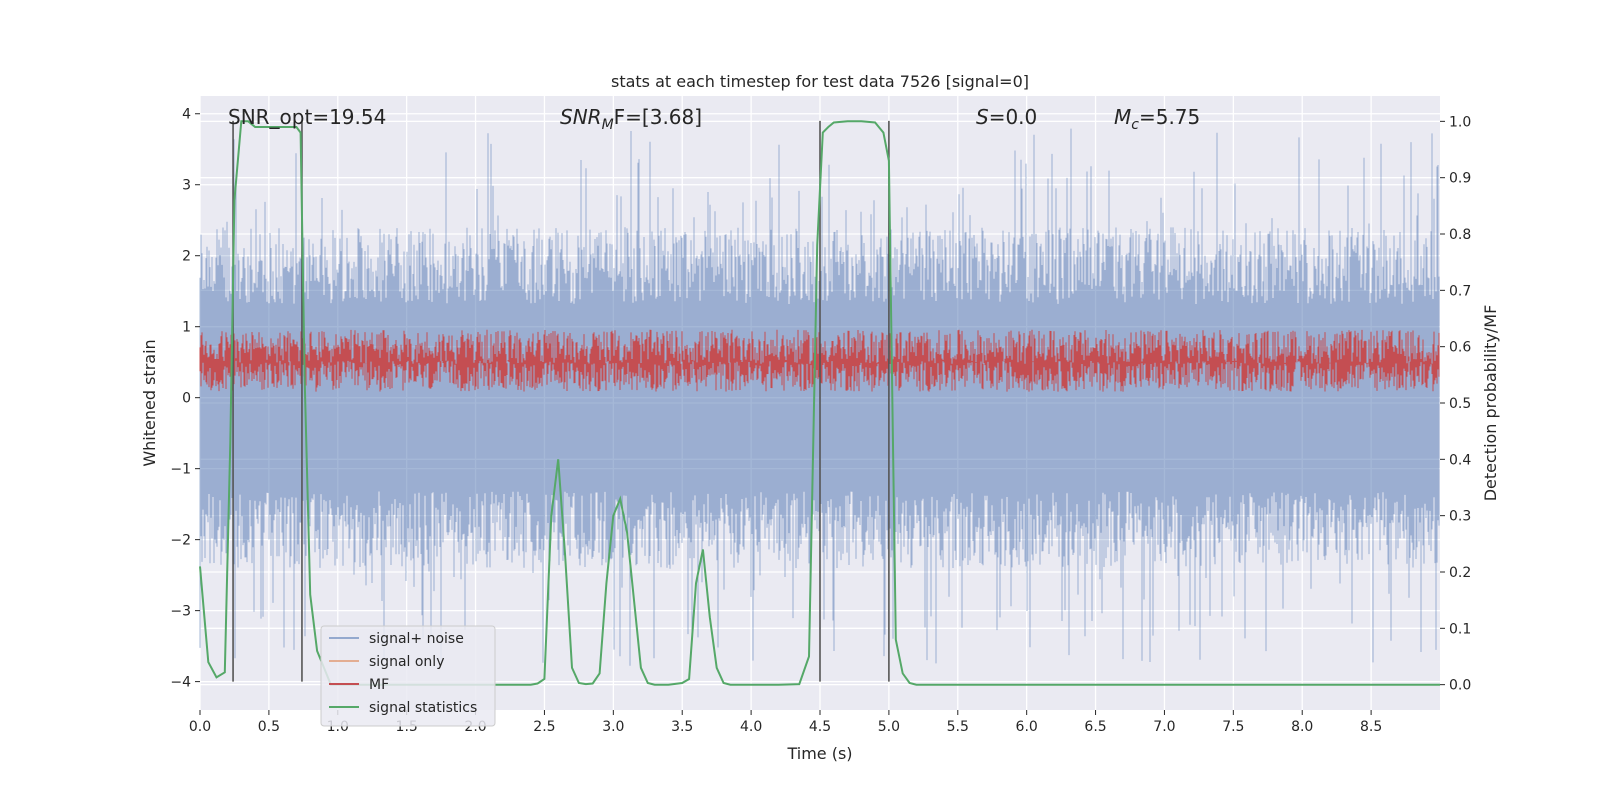 This screenshot has width=1600, height=800. Describe the element at coordinates (1135, 125) in the screenshot. I see `mc-sub: c` at that location.